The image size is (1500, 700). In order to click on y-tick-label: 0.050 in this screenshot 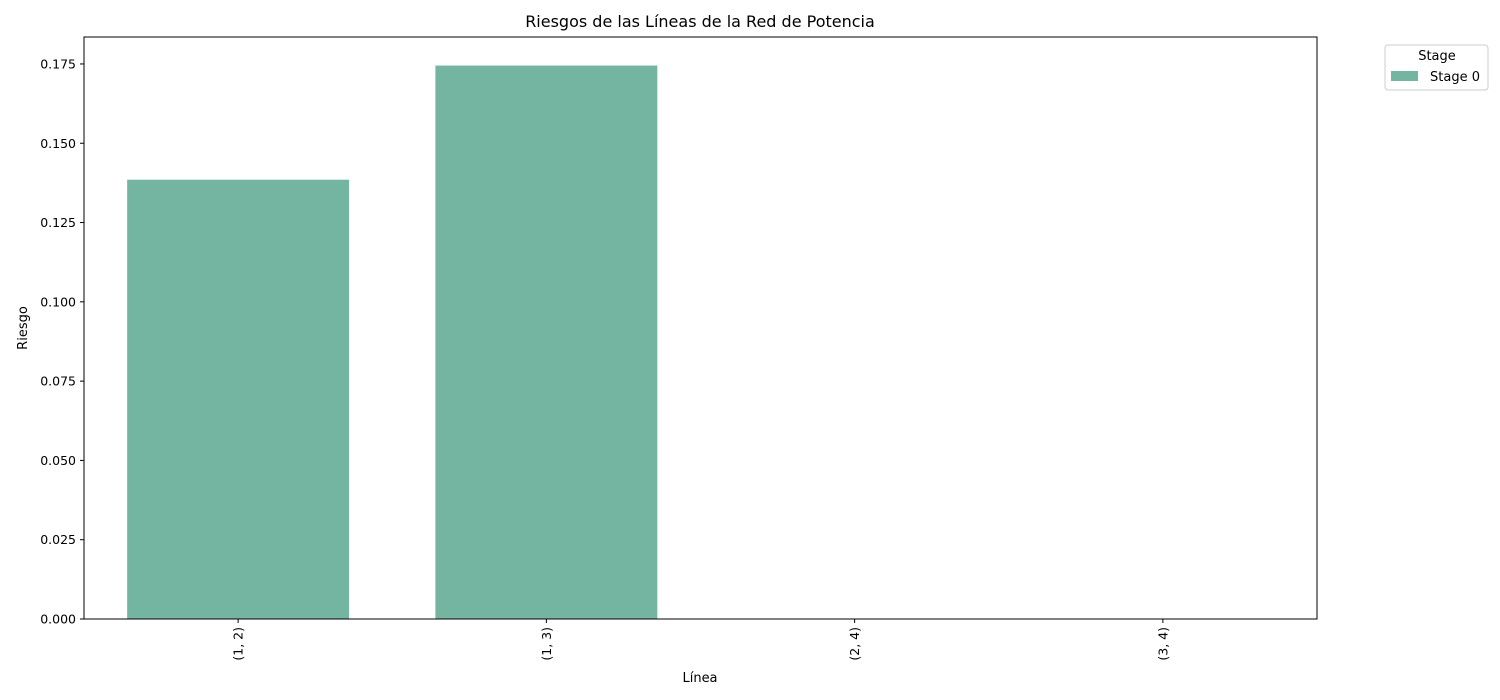, I will do `click(58, 460)`.